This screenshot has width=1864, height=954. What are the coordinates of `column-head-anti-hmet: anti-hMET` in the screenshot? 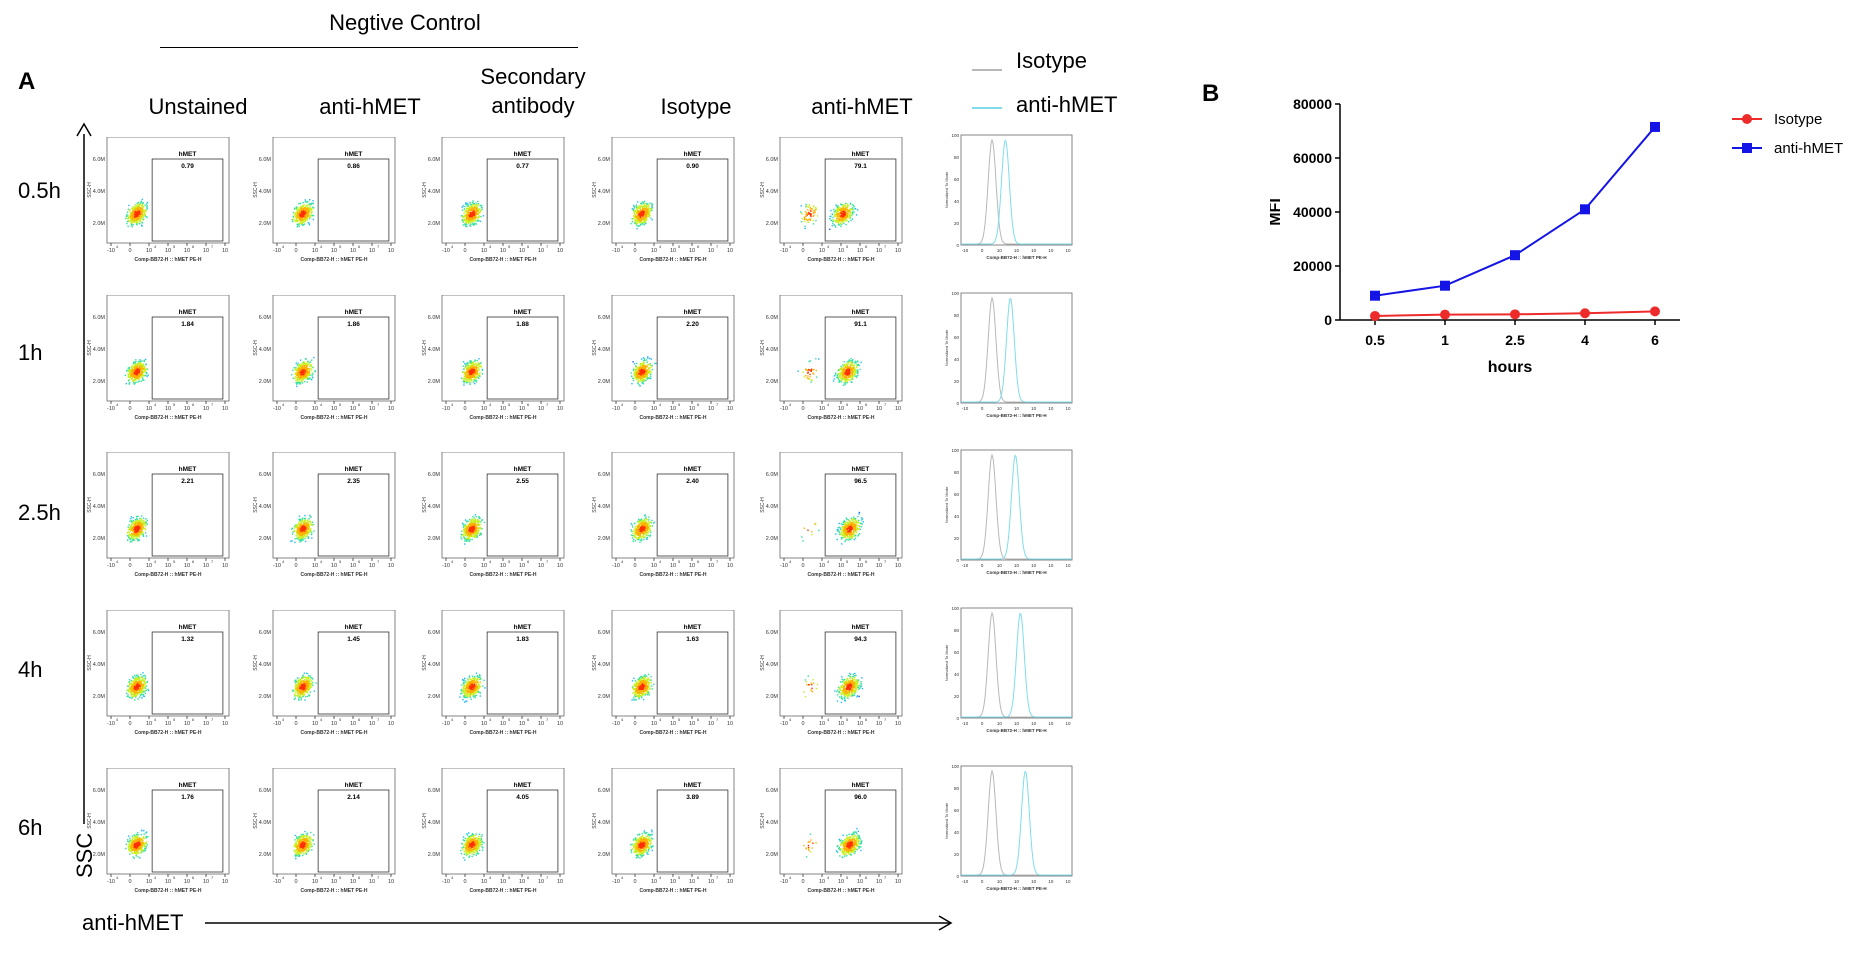 It's located at (862, 106).